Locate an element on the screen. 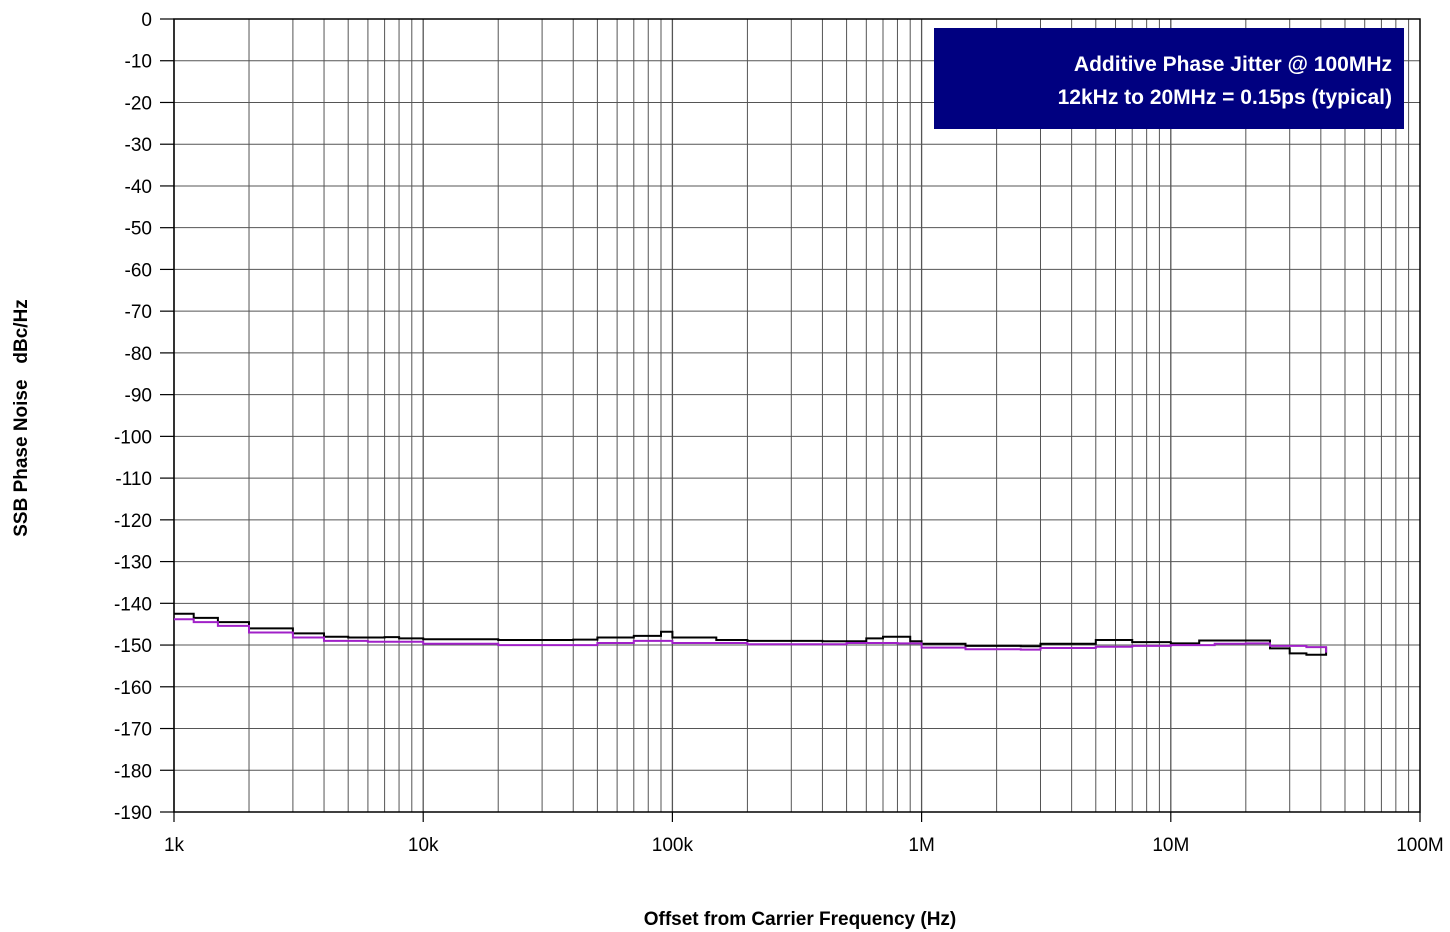 The image size is (1450, 932). y-tick-label: -20 is located at coordinates (138, 103).